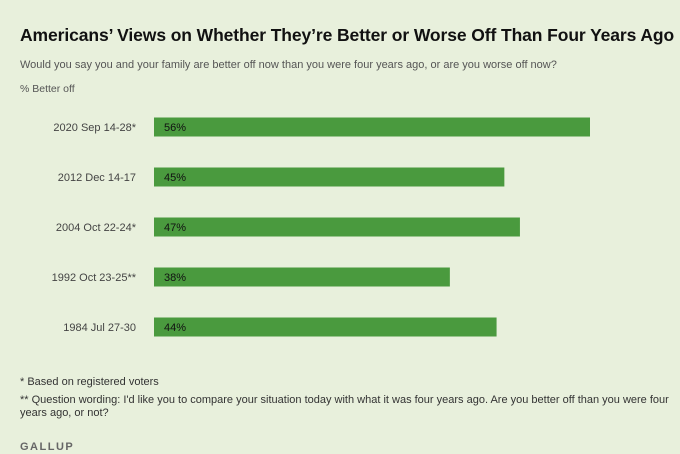 The image size is (680, 454). Describe the element at coordinates (94, 278) in the screenshot. I see `category-label: 1992 Oct 23-25**` at that location.